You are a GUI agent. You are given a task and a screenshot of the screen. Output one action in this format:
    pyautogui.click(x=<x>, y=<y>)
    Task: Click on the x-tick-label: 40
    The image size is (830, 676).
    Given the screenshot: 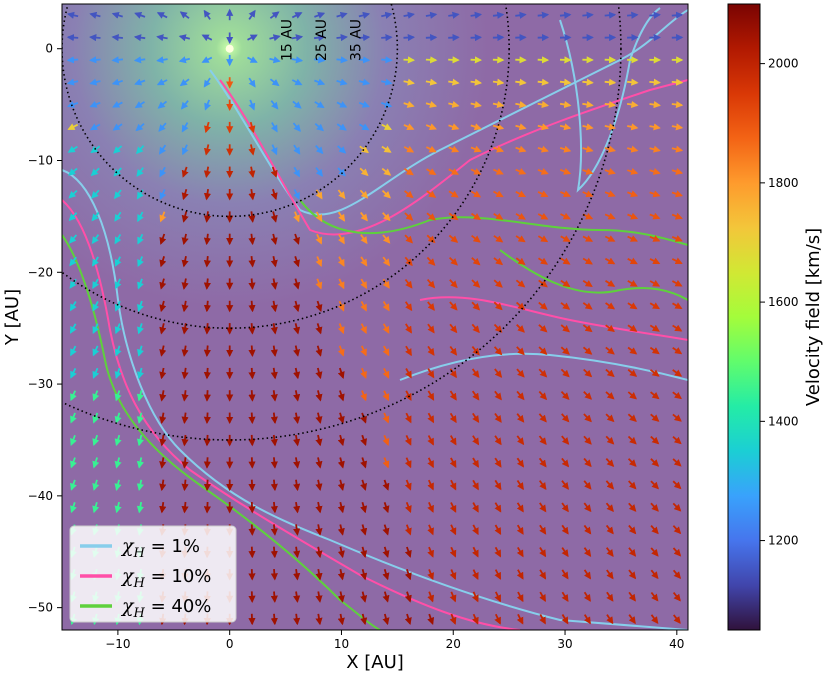 What is the action you would take?
    pyautogui.click(x=676, y=644)
    